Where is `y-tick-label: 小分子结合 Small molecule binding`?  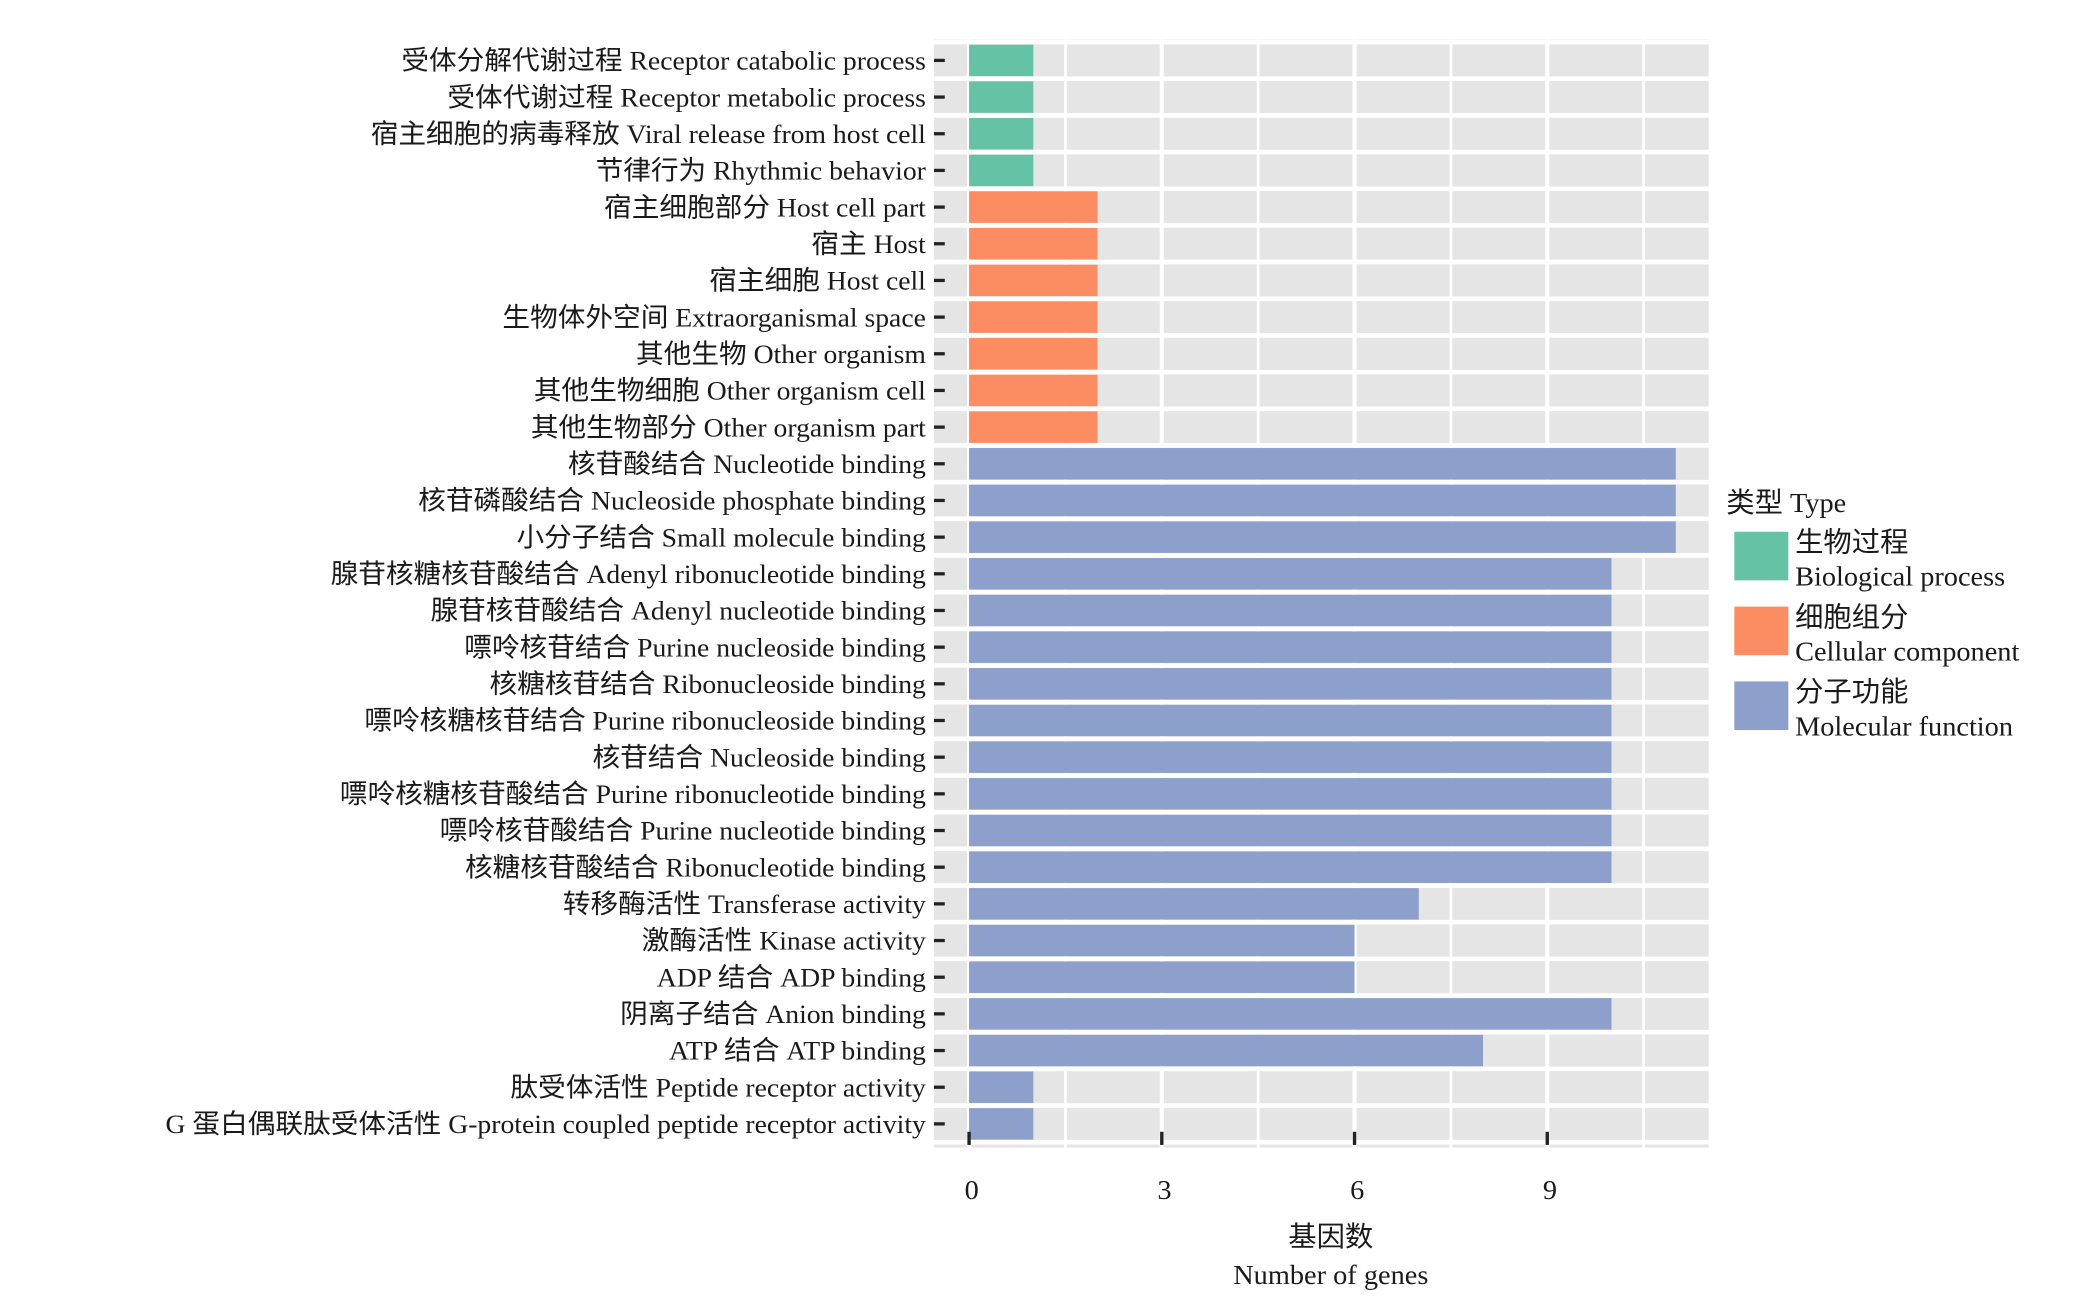
y-tick-label: 小分子结合 Small molecule binding is located at coordinates (721, 538).